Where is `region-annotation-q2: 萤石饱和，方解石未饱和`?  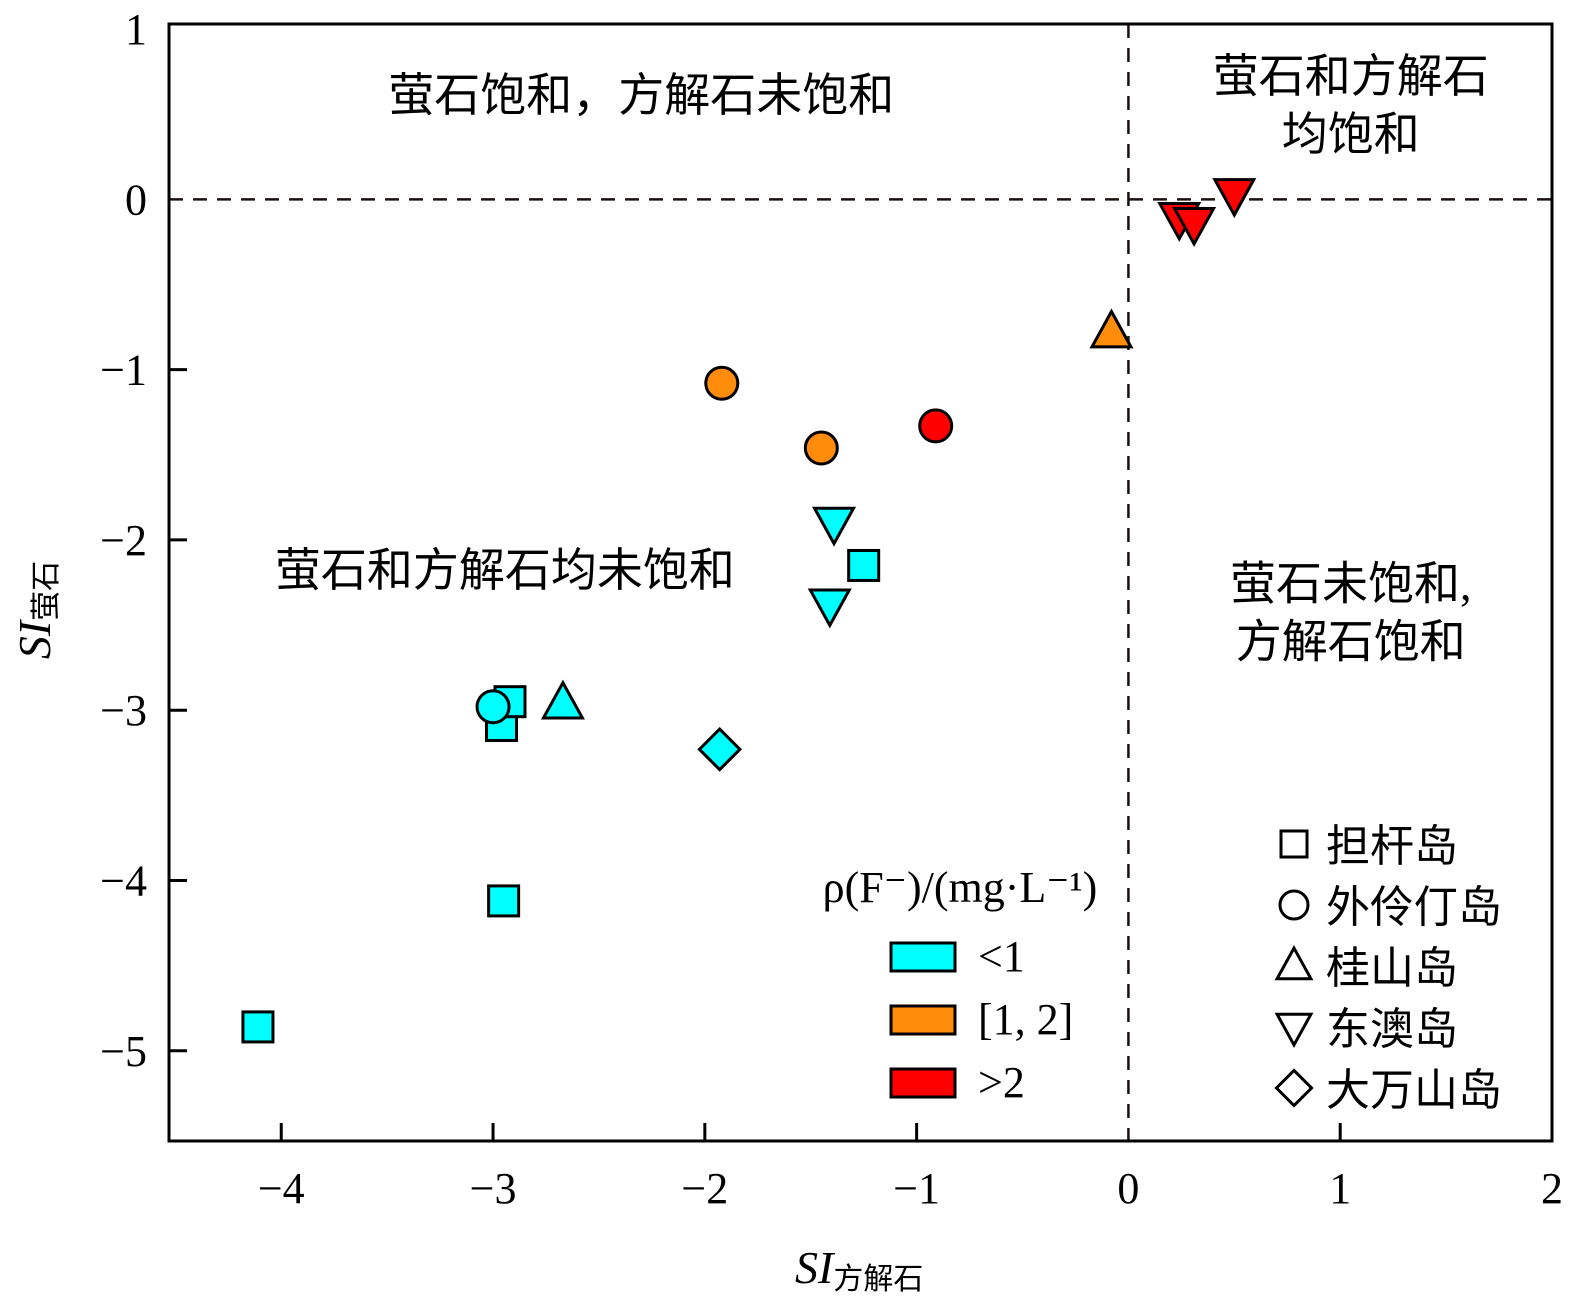
region-annotation-q2: 萤石饱和，方解石未饱和 is located at coordinates (641, 95).